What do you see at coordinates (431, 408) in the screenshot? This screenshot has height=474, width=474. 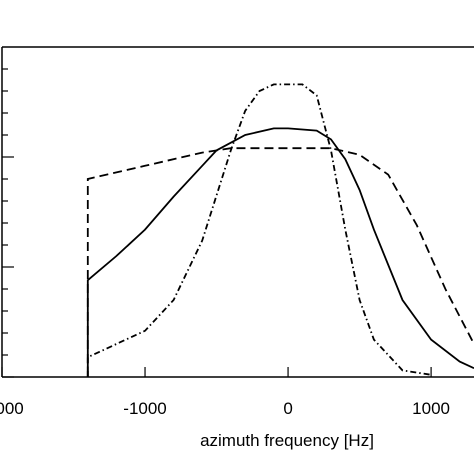 I see `x-tick-label: 1000` at bounding box center [431, 408].